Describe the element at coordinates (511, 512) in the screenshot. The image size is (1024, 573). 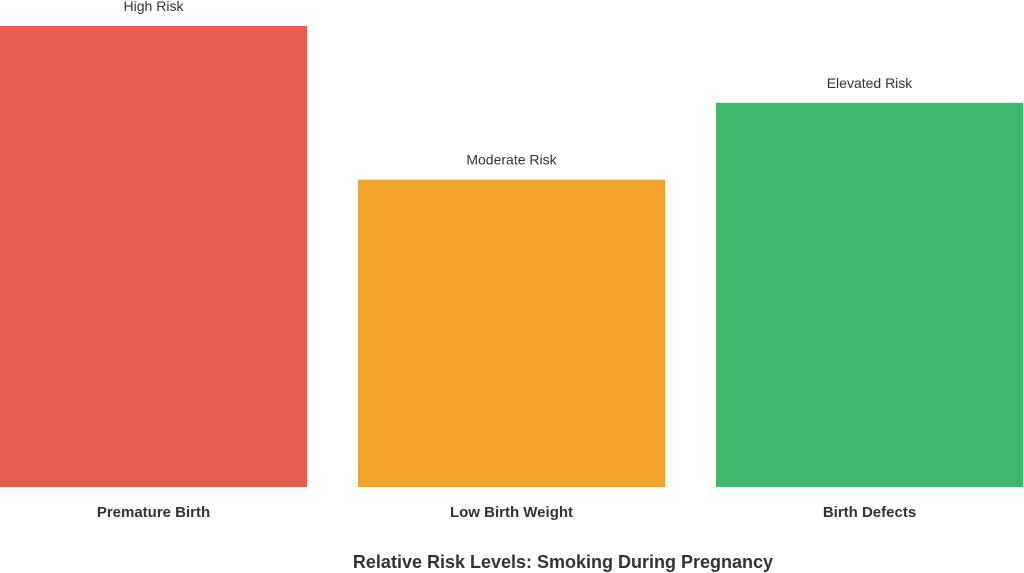
I see `category-label: Low Birth Weight` at that location.